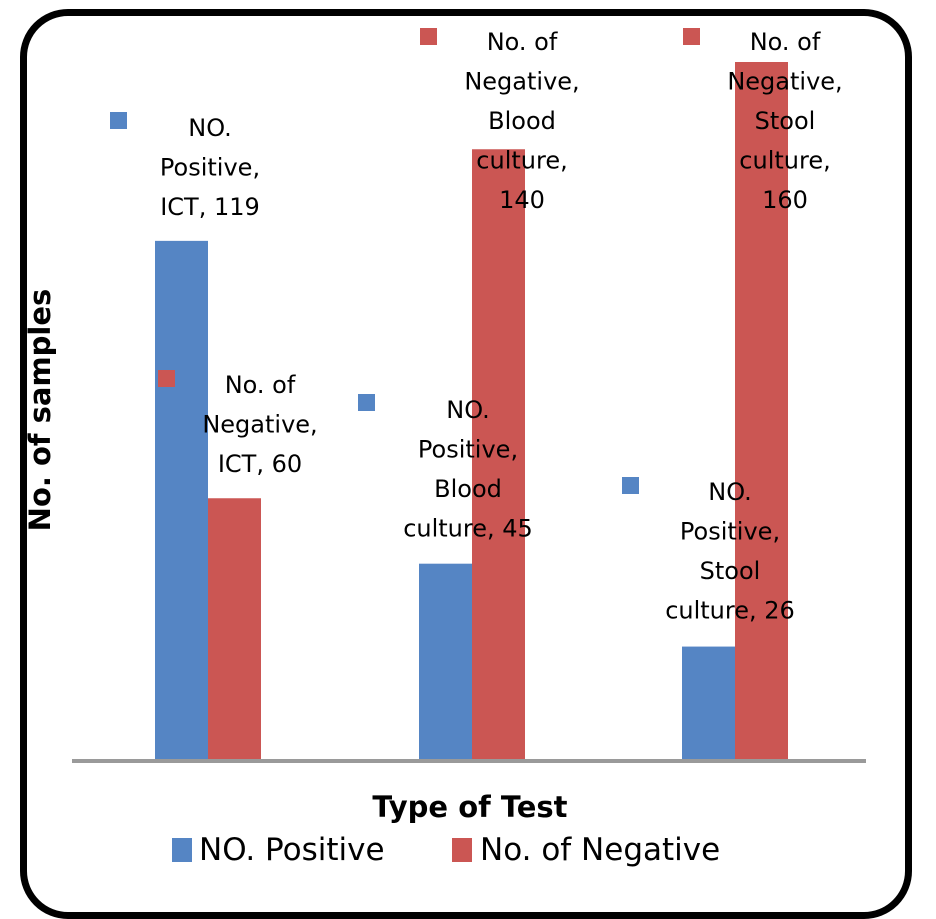 Image resolution: width=936 pixels, height=919 pixels. What do you see at coordinates (785, 200) in the screenshot?
I see `data-label-text: 160` at bounding box center [785, 200].